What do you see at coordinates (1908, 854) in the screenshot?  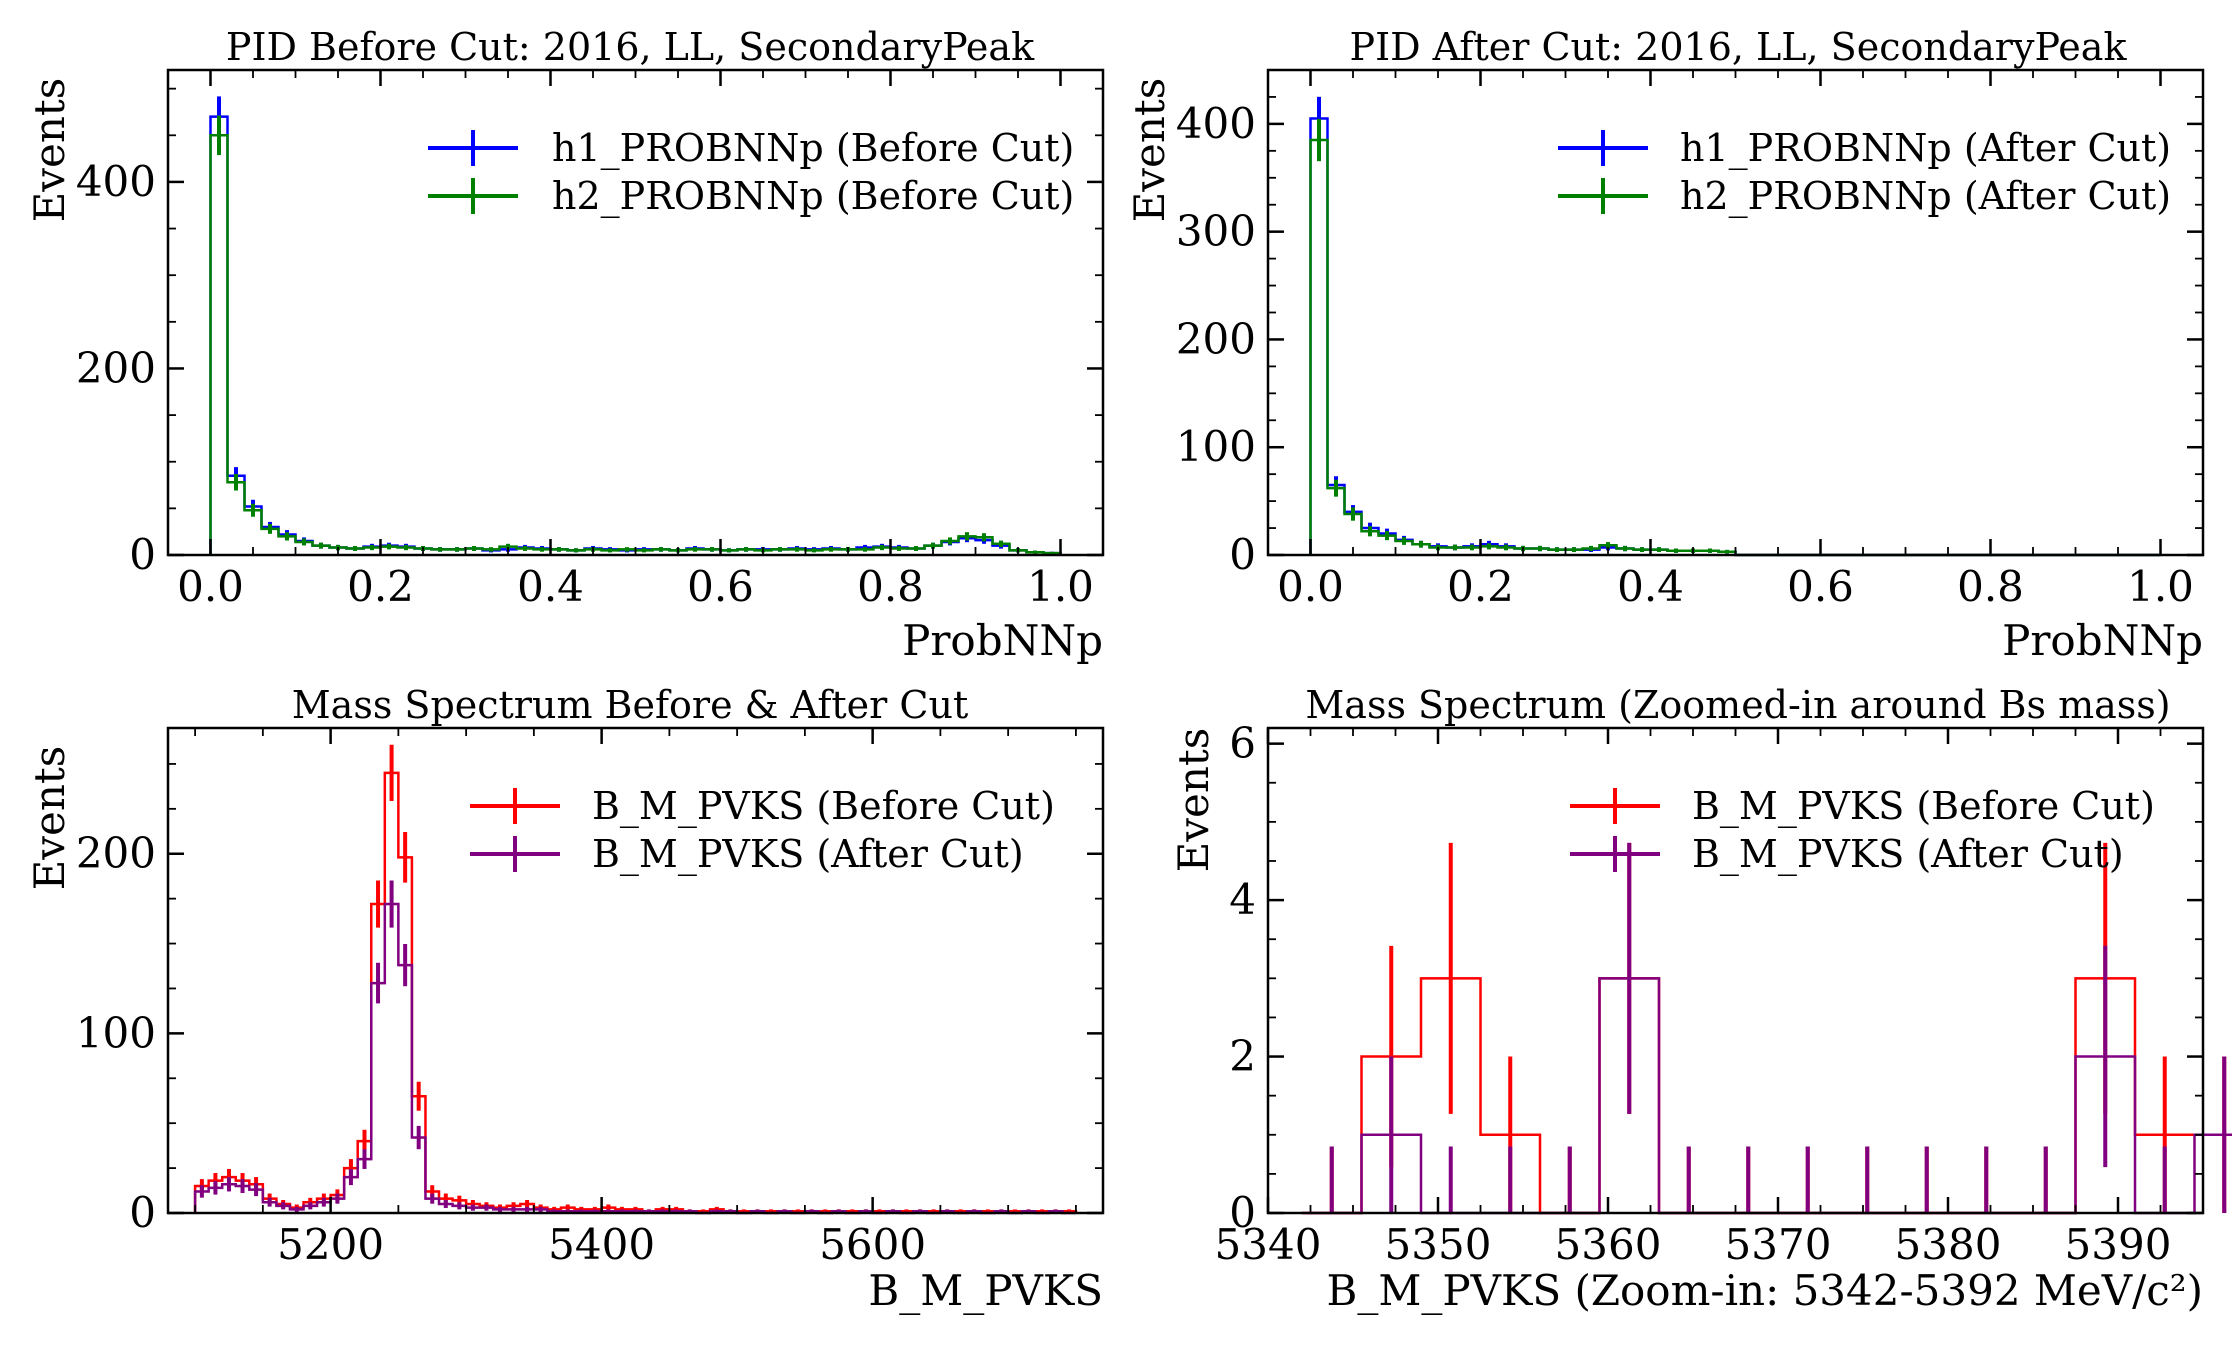 I see `legend-label-after: B_M_PVKS (After Cut)` at bounding box center [1908, 854].